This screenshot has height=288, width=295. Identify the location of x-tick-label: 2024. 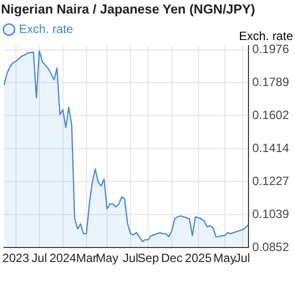
(63, 258).